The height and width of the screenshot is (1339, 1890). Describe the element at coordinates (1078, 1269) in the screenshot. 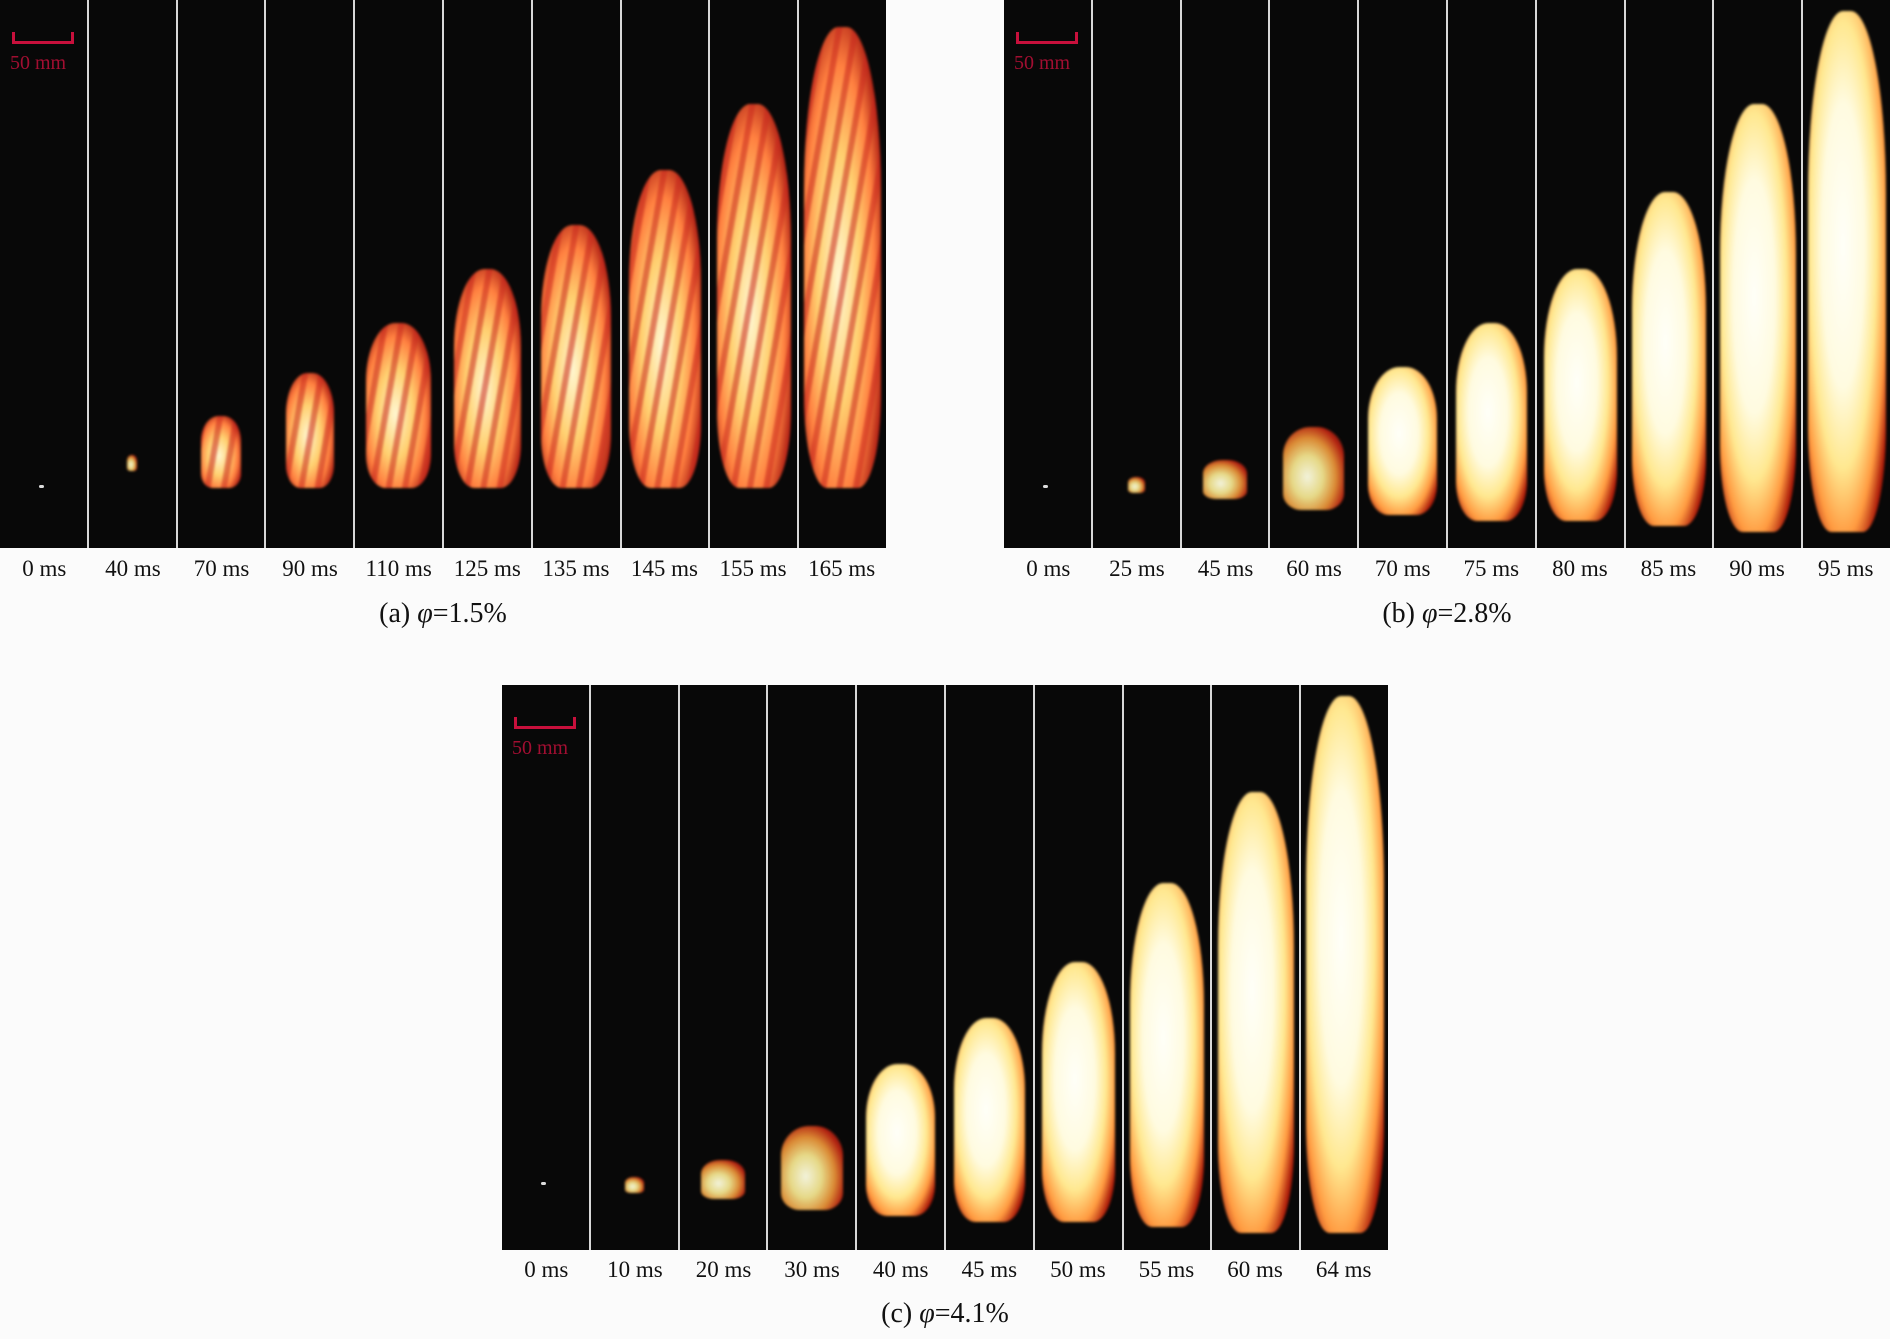

I see `frame-time-label: 50 ms` at that location.